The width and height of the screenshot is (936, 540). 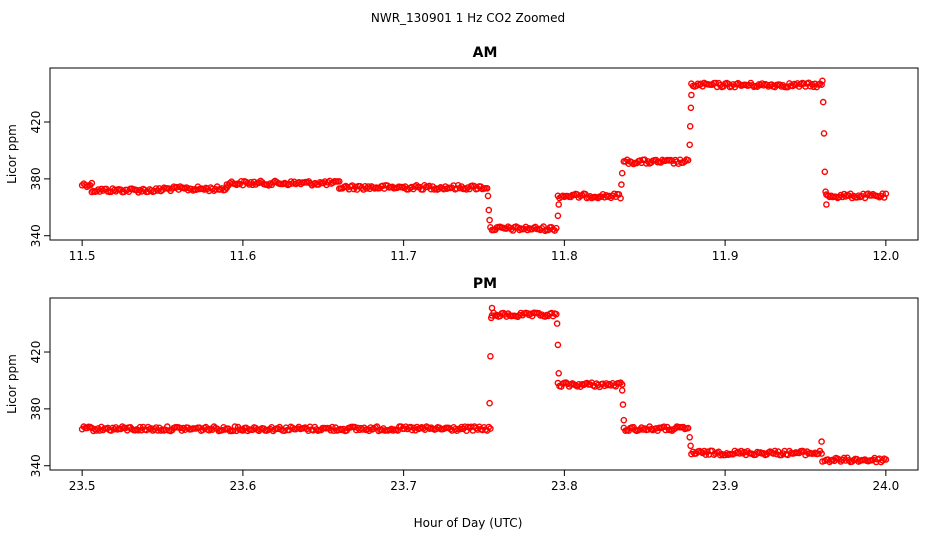 What do you see at coordinates (564, 256) in the screenshot?
I see `x-tick-label: 11.8` at bounding box center [564, 256].